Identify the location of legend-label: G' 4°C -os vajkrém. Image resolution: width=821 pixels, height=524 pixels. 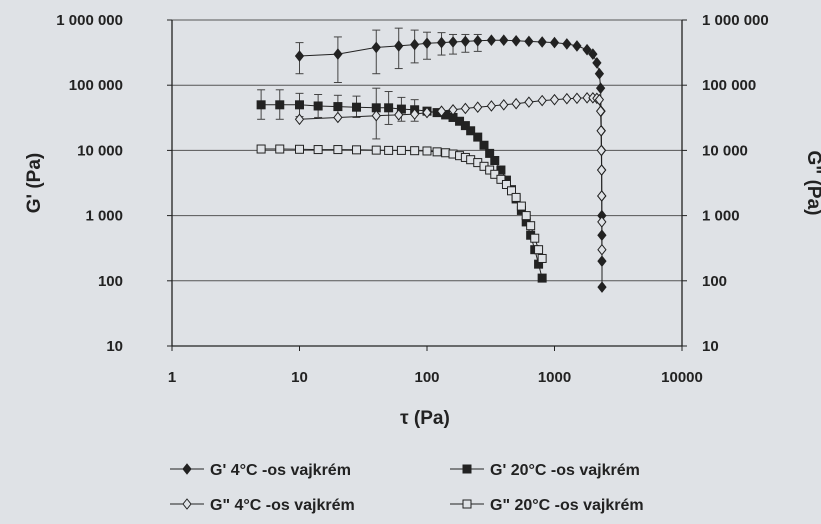
(280, 470).